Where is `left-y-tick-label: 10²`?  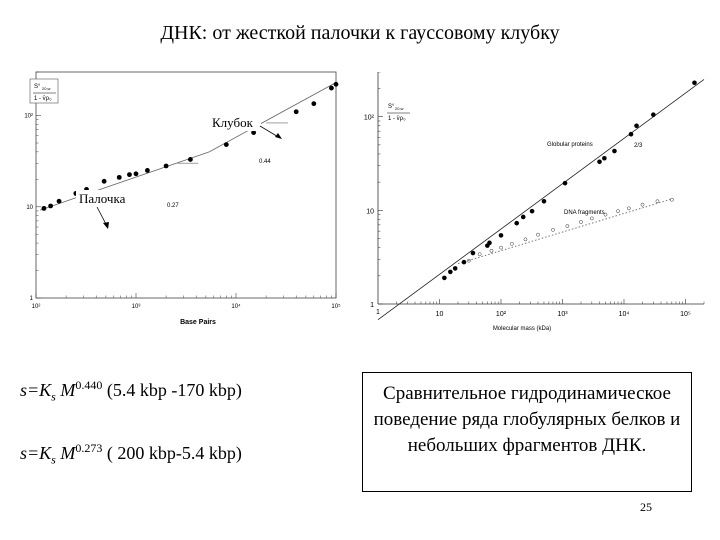 left-y-tick-label: 10² is located at coordinates (28, 117).